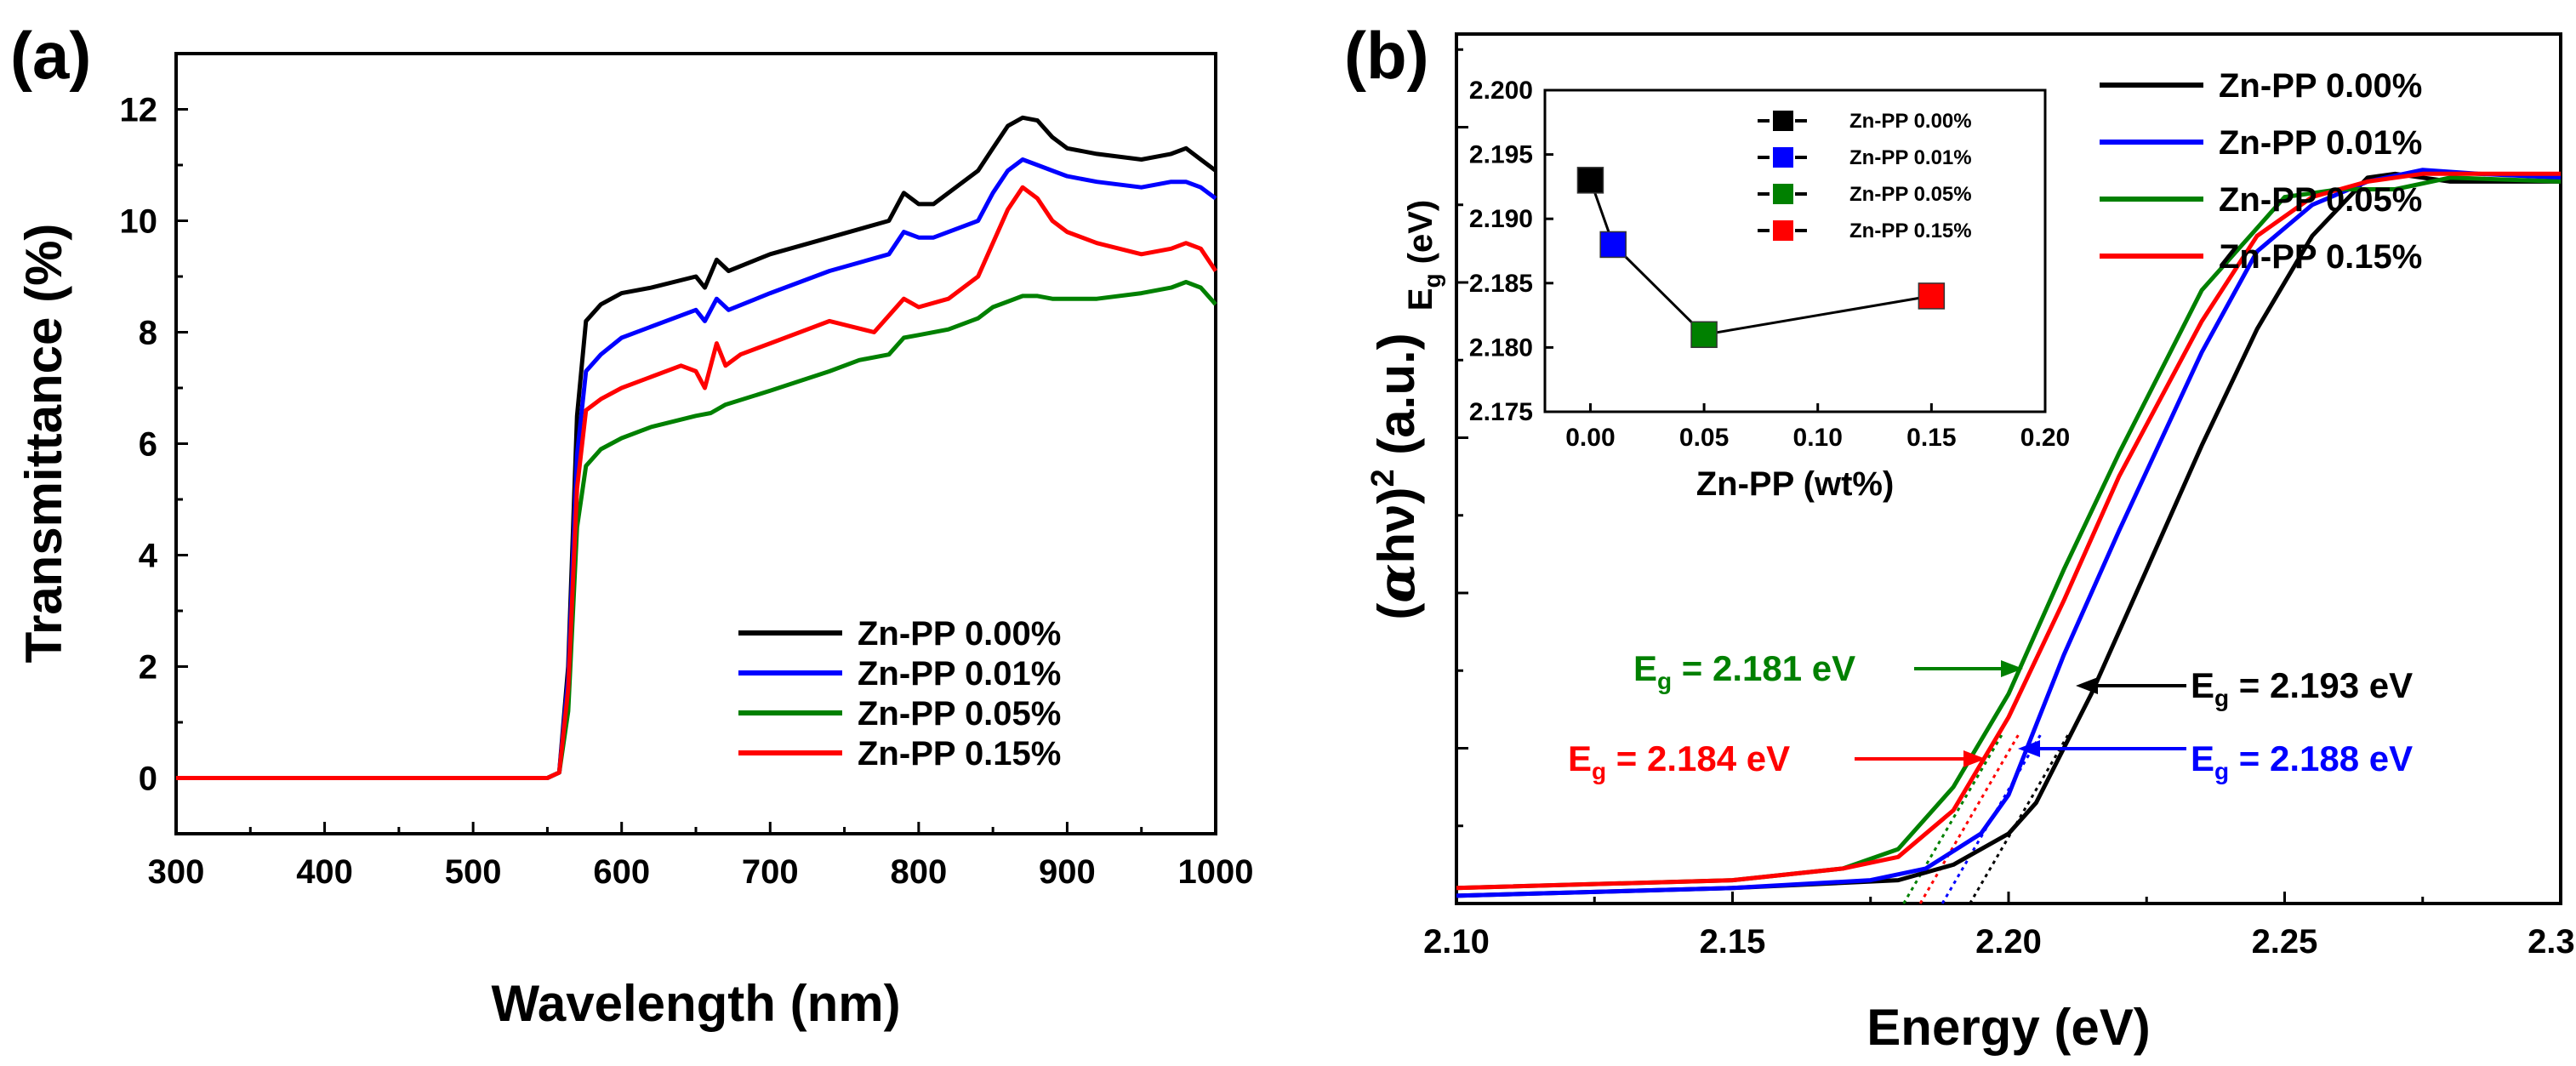 The image size is (2576, 1066). What do you see at coordinates (622, 872) in the screenshot?
I see `panel-a-x-tick-label: 600` at bounding box center [622, 872].